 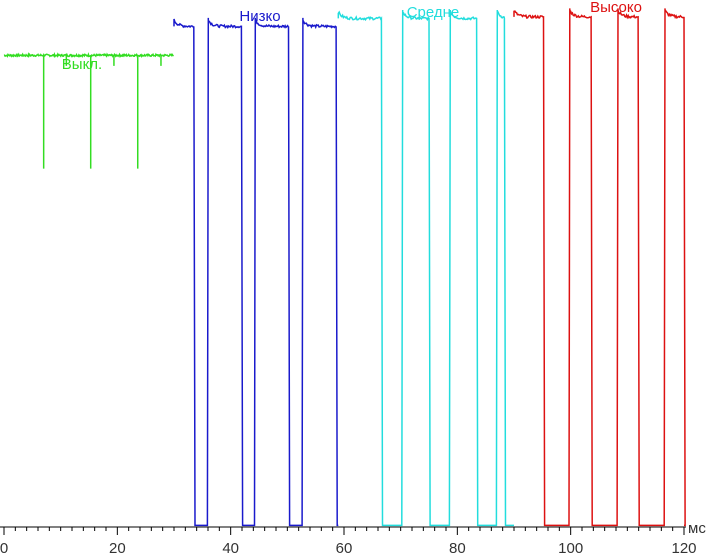 I want to click on series-labels: Выкл. Низко Средне Высоко, so click(x=352, y=36).